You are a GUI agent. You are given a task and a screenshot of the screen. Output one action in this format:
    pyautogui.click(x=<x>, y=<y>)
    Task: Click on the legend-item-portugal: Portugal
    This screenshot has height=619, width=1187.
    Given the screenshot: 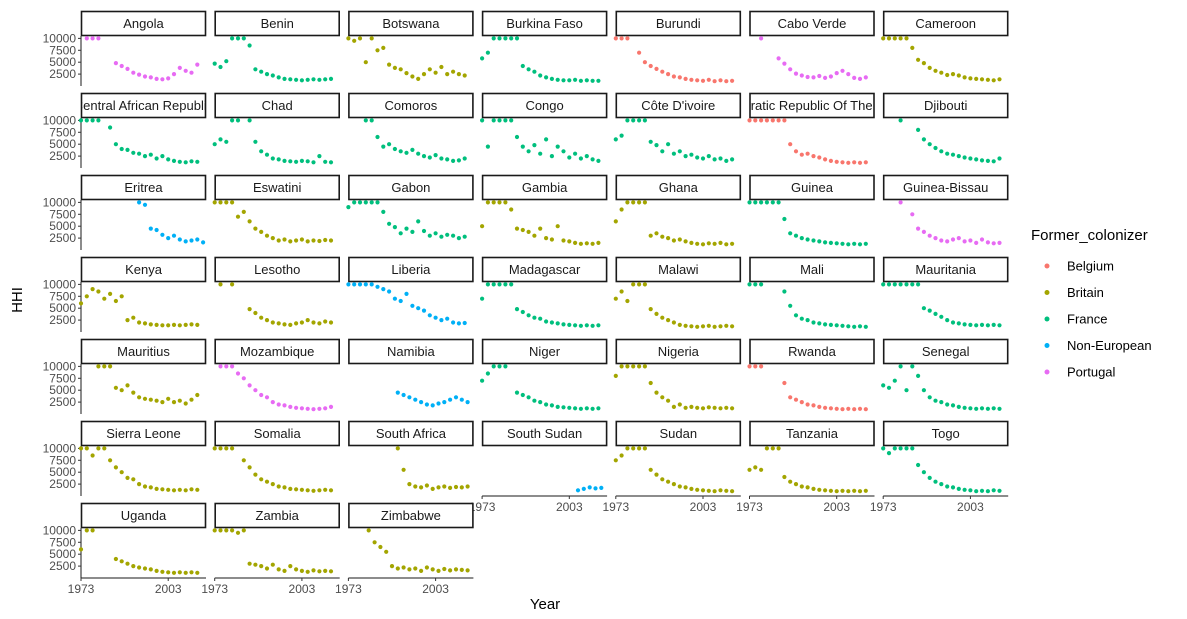 What is the action you would take?
    pyautogui.click(x=1080, y=372)
    